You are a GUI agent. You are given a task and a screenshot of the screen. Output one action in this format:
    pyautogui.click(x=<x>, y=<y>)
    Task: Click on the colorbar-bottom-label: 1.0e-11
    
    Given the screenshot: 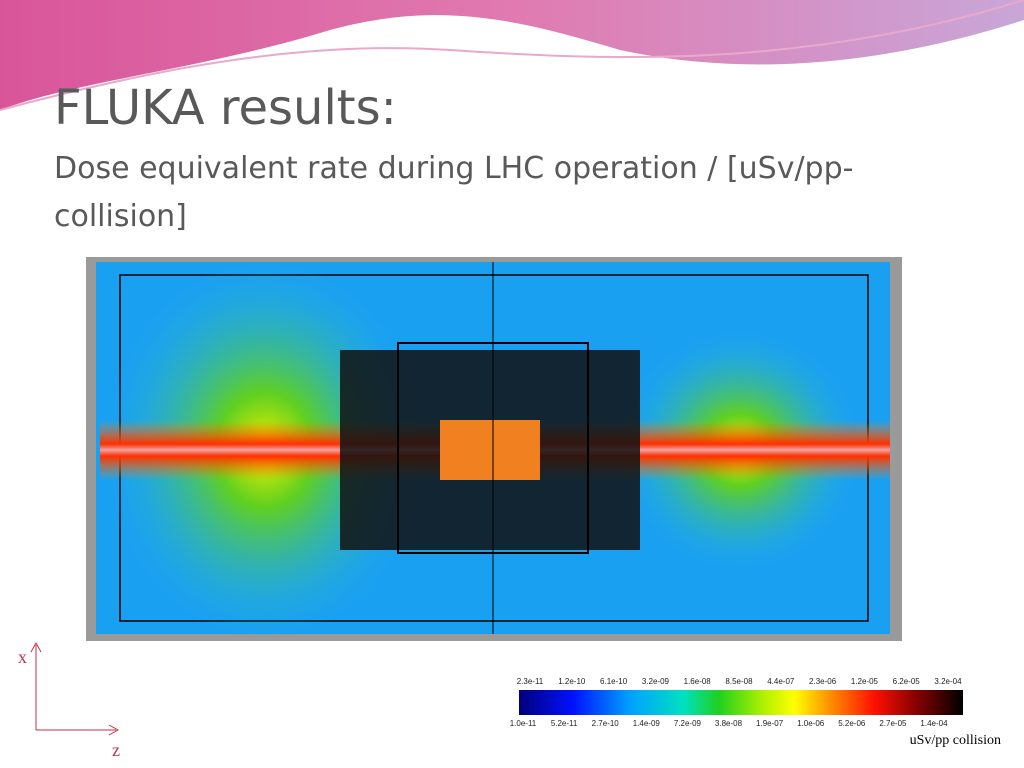 What is the action you would take?
    pyautogui.click(x=523, y=723)
    